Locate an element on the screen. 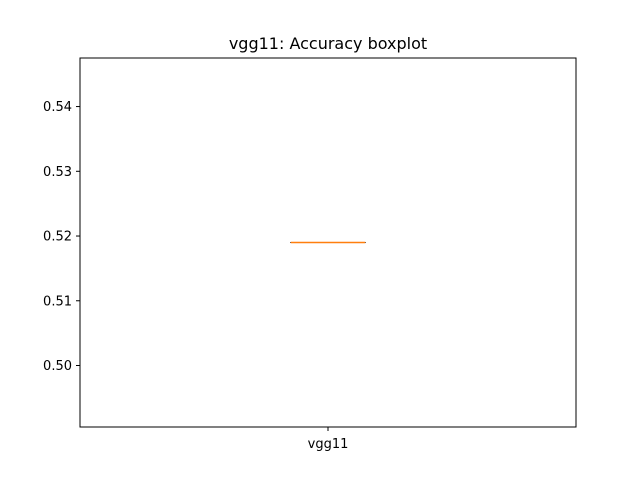 This screenshot has width=640, height=480. x-tick-label: vgg11 is located at coordinates (328, 444).